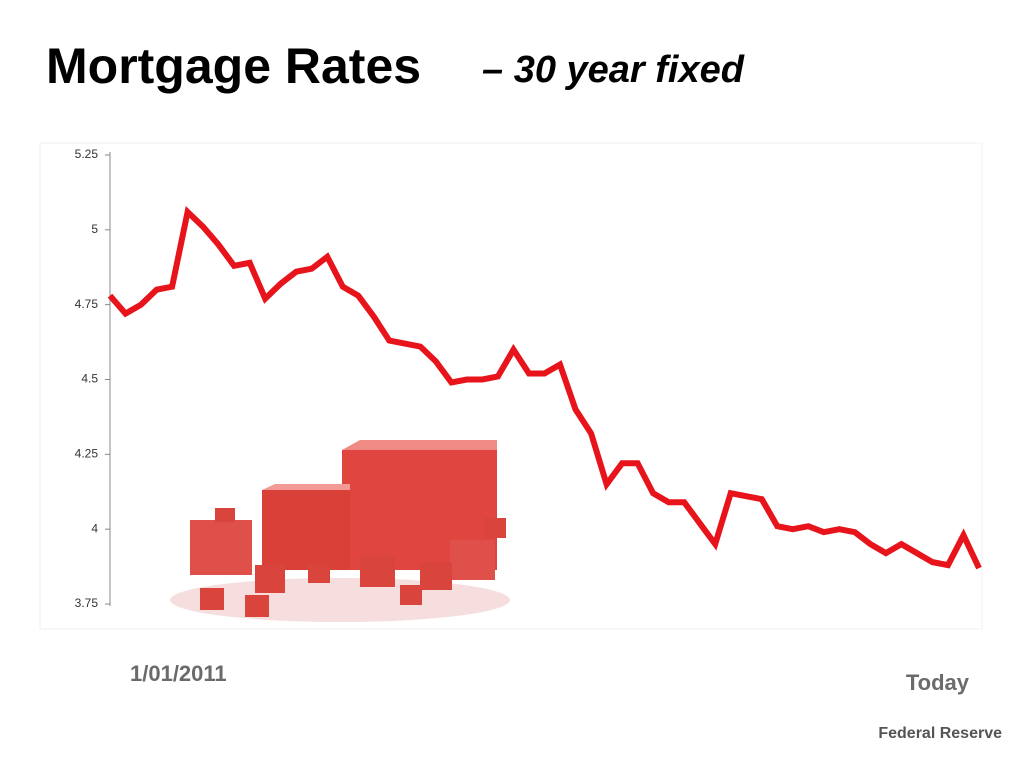  I want to click on cubes-illustration, so click(340, 531).